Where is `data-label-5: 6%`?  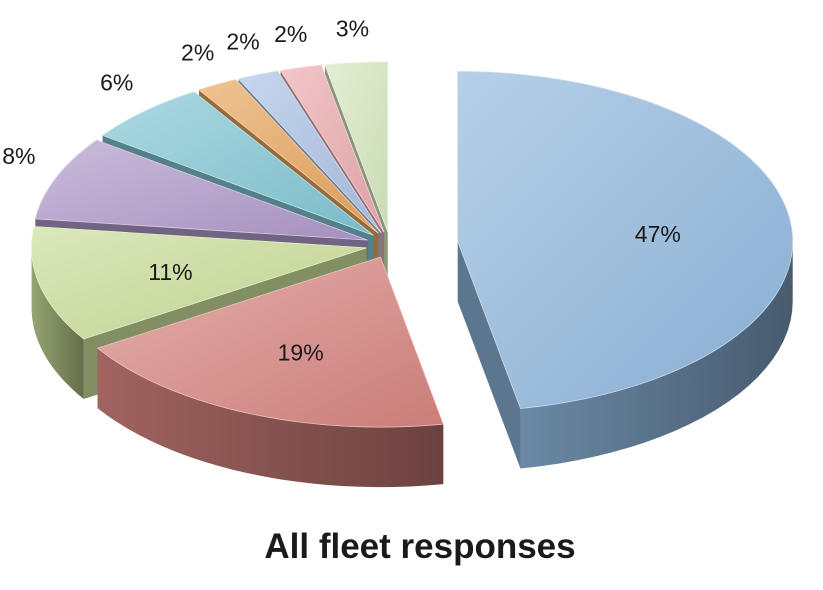
data-label-5: 6% is located at coordinates (116, 83).